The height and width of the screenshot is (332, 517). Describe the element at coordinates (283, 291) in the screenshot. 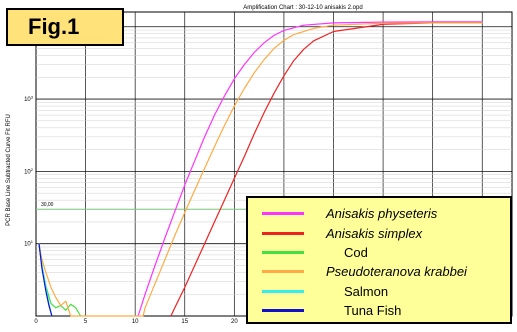

I see `legend-swatch-salmon` at that location.